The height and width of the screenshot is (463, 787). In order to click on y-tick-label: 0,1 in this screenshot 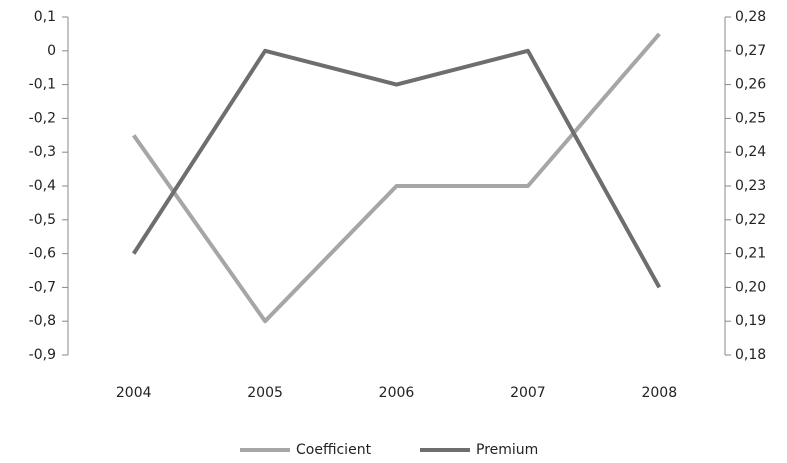, I will do `click(45, 17)`.